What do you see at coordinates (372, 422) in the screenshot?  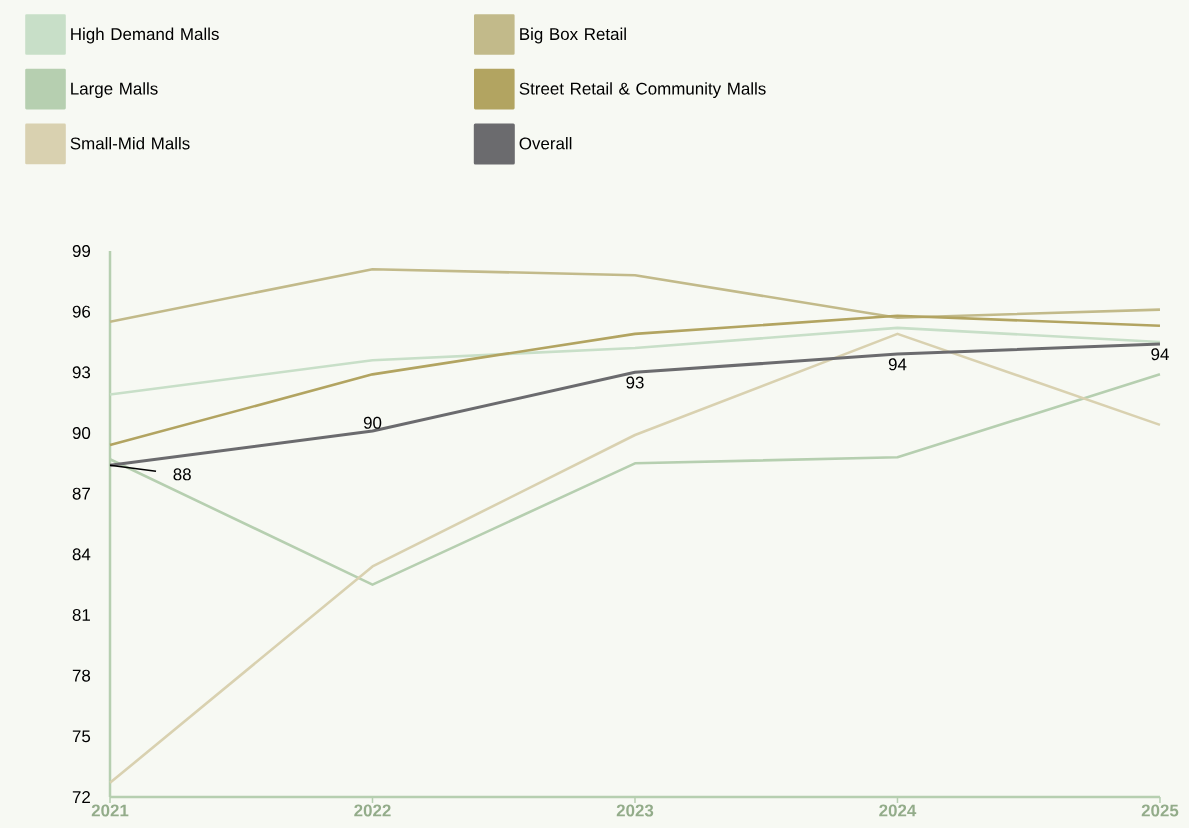 I see `data-label: 90` at bounding box center [372, 422].